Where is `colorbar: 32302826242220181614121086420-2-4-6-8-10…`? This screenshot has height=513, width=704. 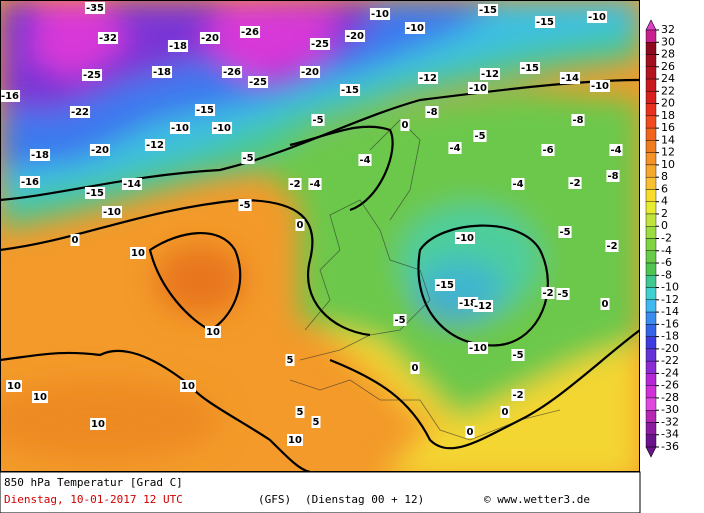 colorbar: 32302826242220181614121086420-2-4-6-8-10… is located at coordinates (662, 238).